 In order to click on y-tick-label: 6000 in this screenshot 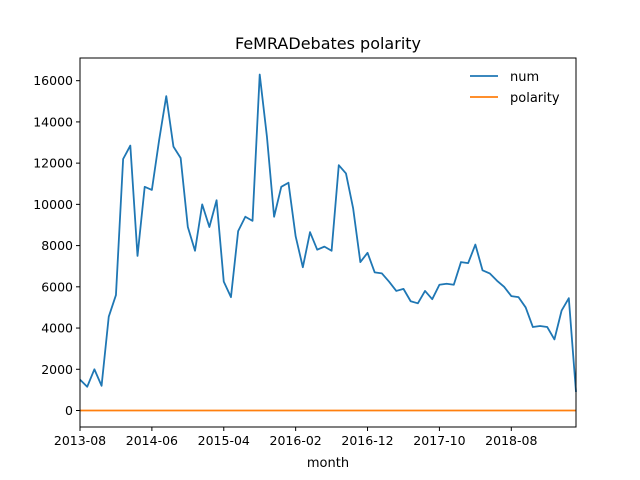, I will do `click(57, 286)`.